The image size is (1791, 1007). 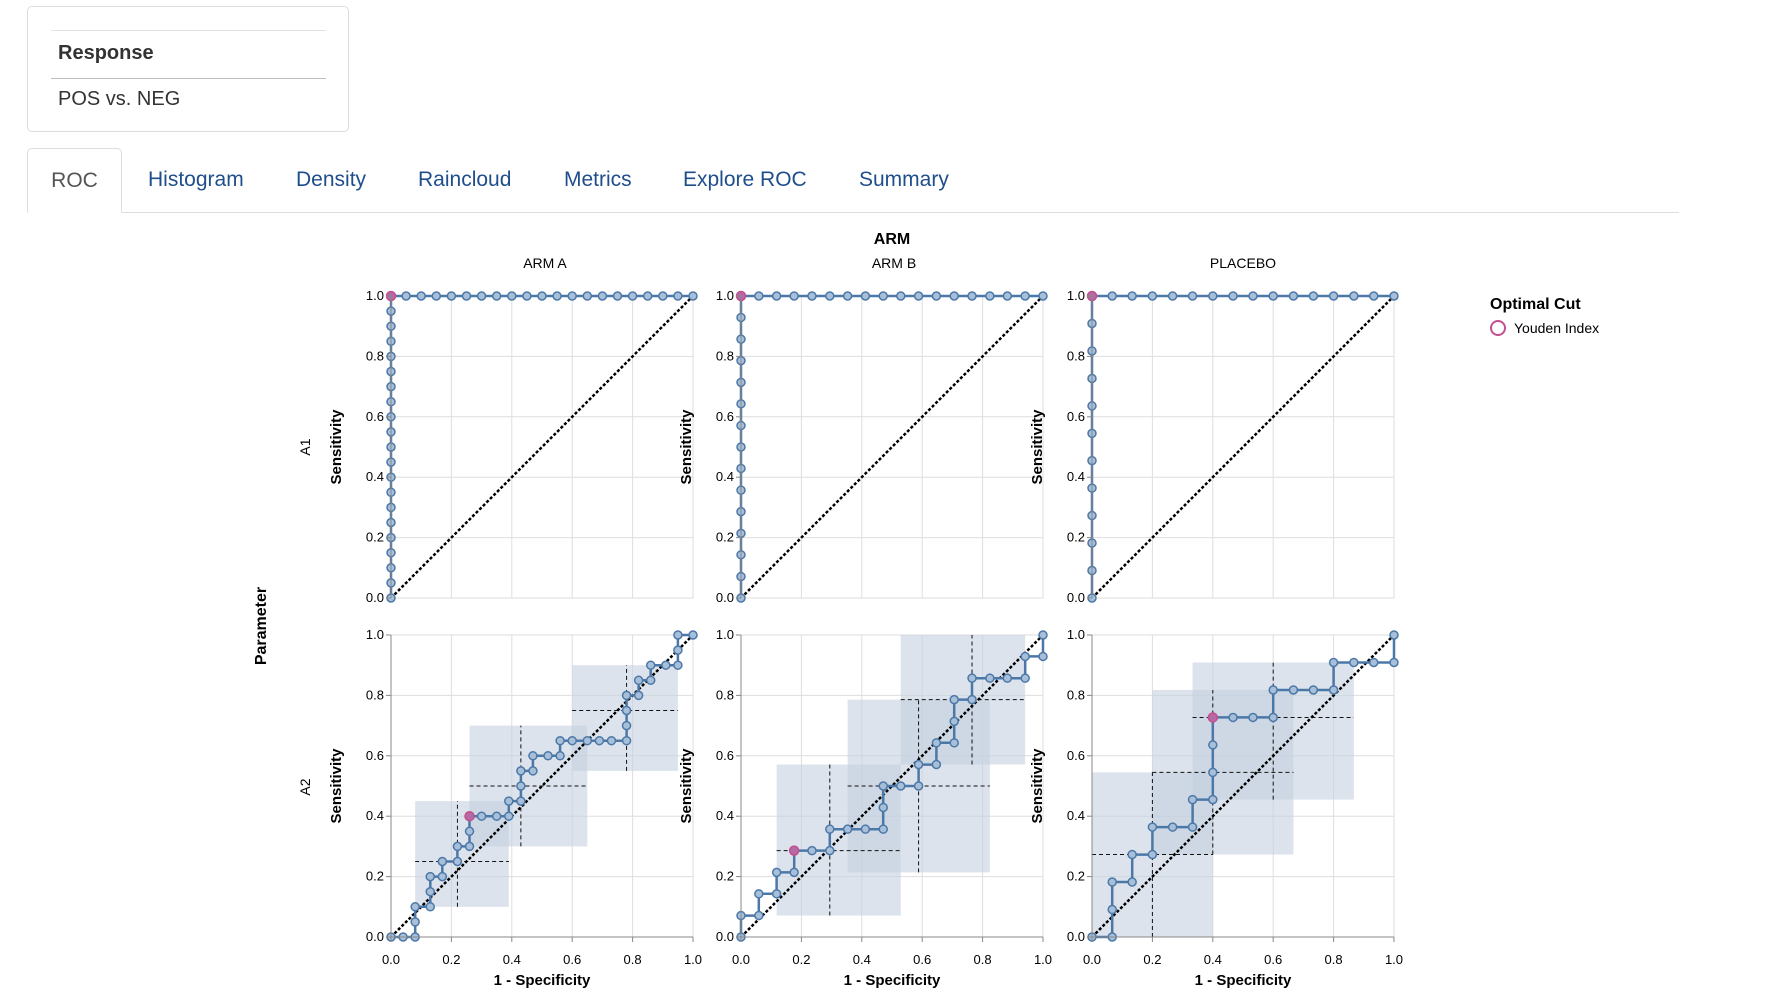 What do you see at coordinates (469, 816) in the screenshot?
I see `optimal-cut-point` at bounding box center [469, 816].